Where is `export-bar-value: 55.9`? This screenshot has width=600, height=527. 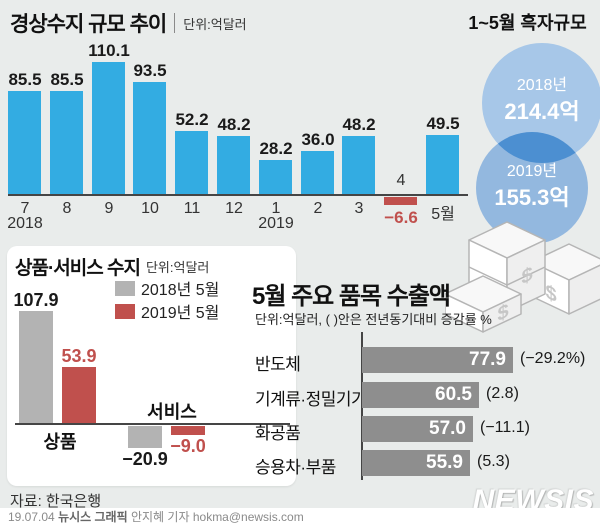 export-bar-value: 55.9 is located at coordinates (444, 462).